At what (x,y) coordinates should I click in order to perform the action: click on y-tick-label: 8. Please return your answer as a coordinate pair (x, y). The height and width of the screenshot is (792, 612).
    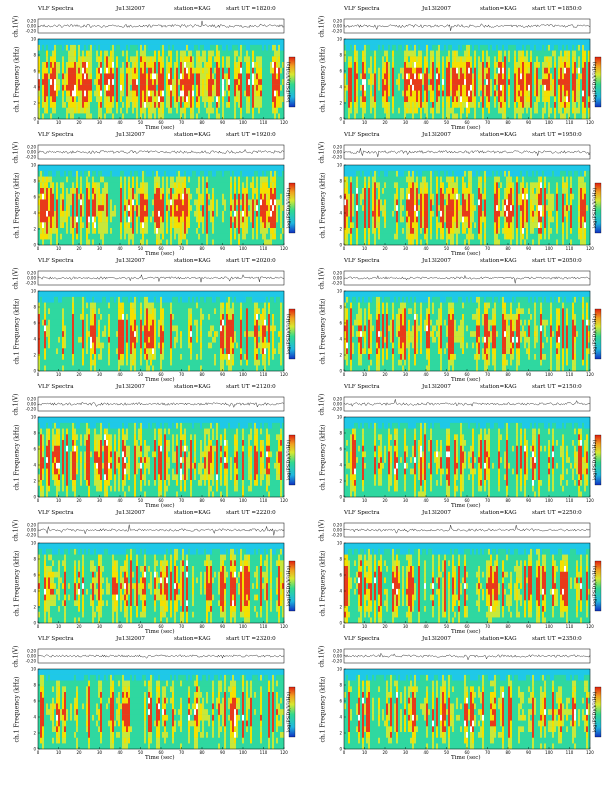
    Looking at the image, I should click on (34, 54).